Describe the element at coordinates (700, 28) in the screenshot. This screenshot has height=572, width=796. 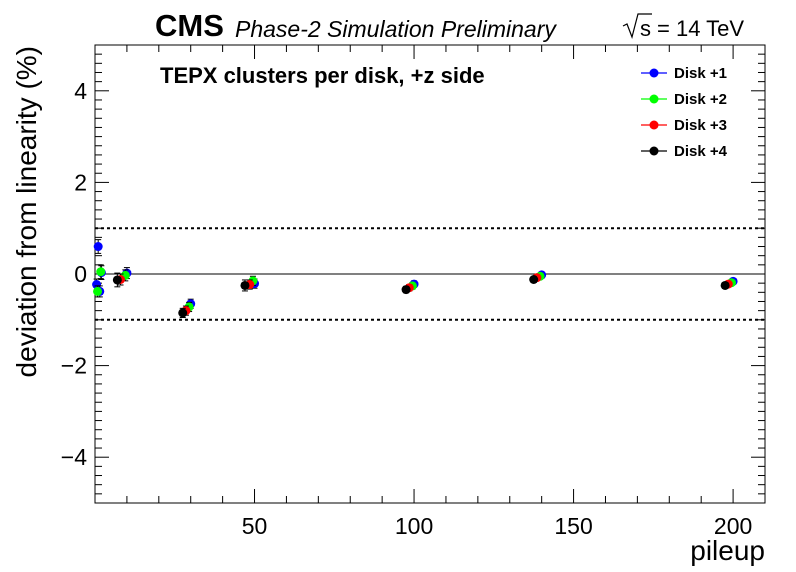
I see `energy-value: = 14 TeV` at that location.